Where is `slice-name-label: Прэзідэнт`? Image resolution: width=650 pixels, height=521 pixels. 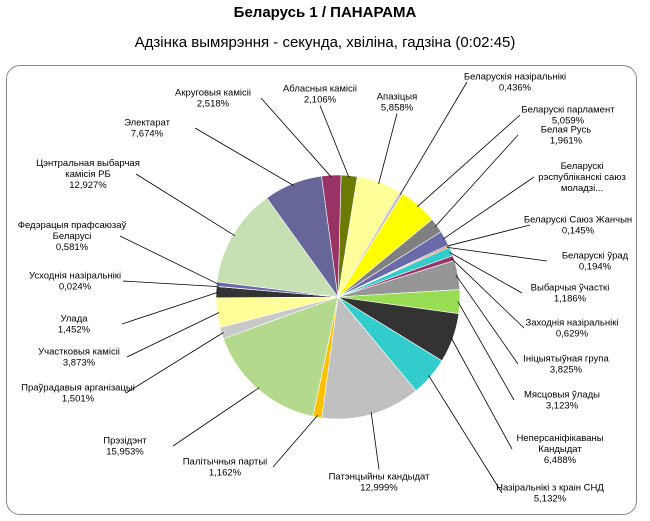 slice-name-label: Прэзідэнт is located at coordinates (125, 441).